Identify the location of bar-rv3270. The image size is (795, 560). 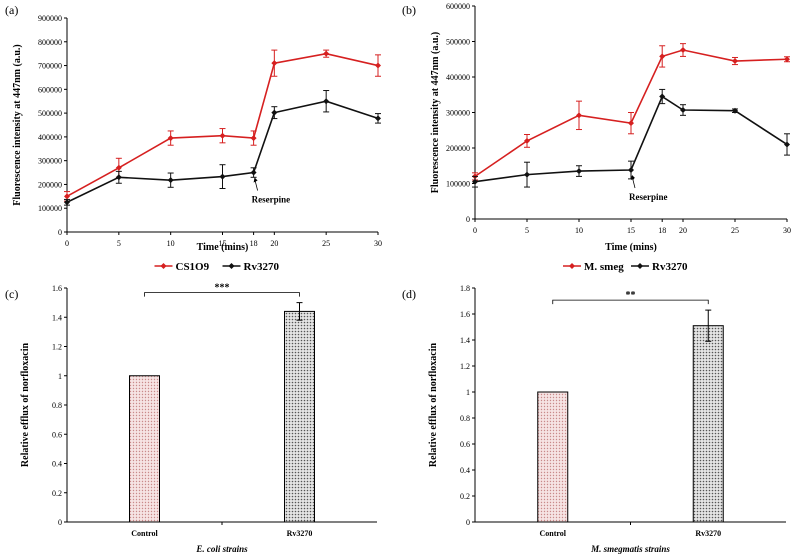
(299, 416).